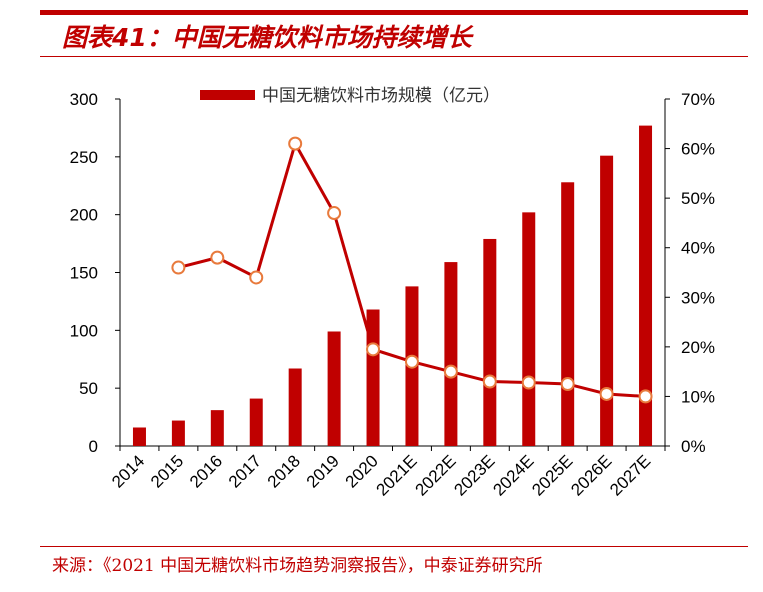 Image resolution: width=763 pixels, height=592 pixels. I want to click on x-tick-label: 2023E, so click(474, 475).